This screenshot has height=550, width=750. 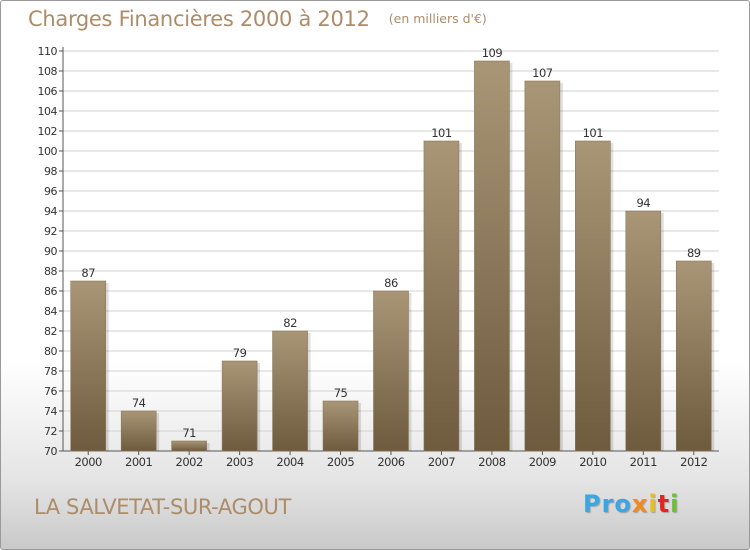 What do you see at coordinates (694, 253) in the screenshot?
I see `data-label: 89` at bounding box center [694, 253].